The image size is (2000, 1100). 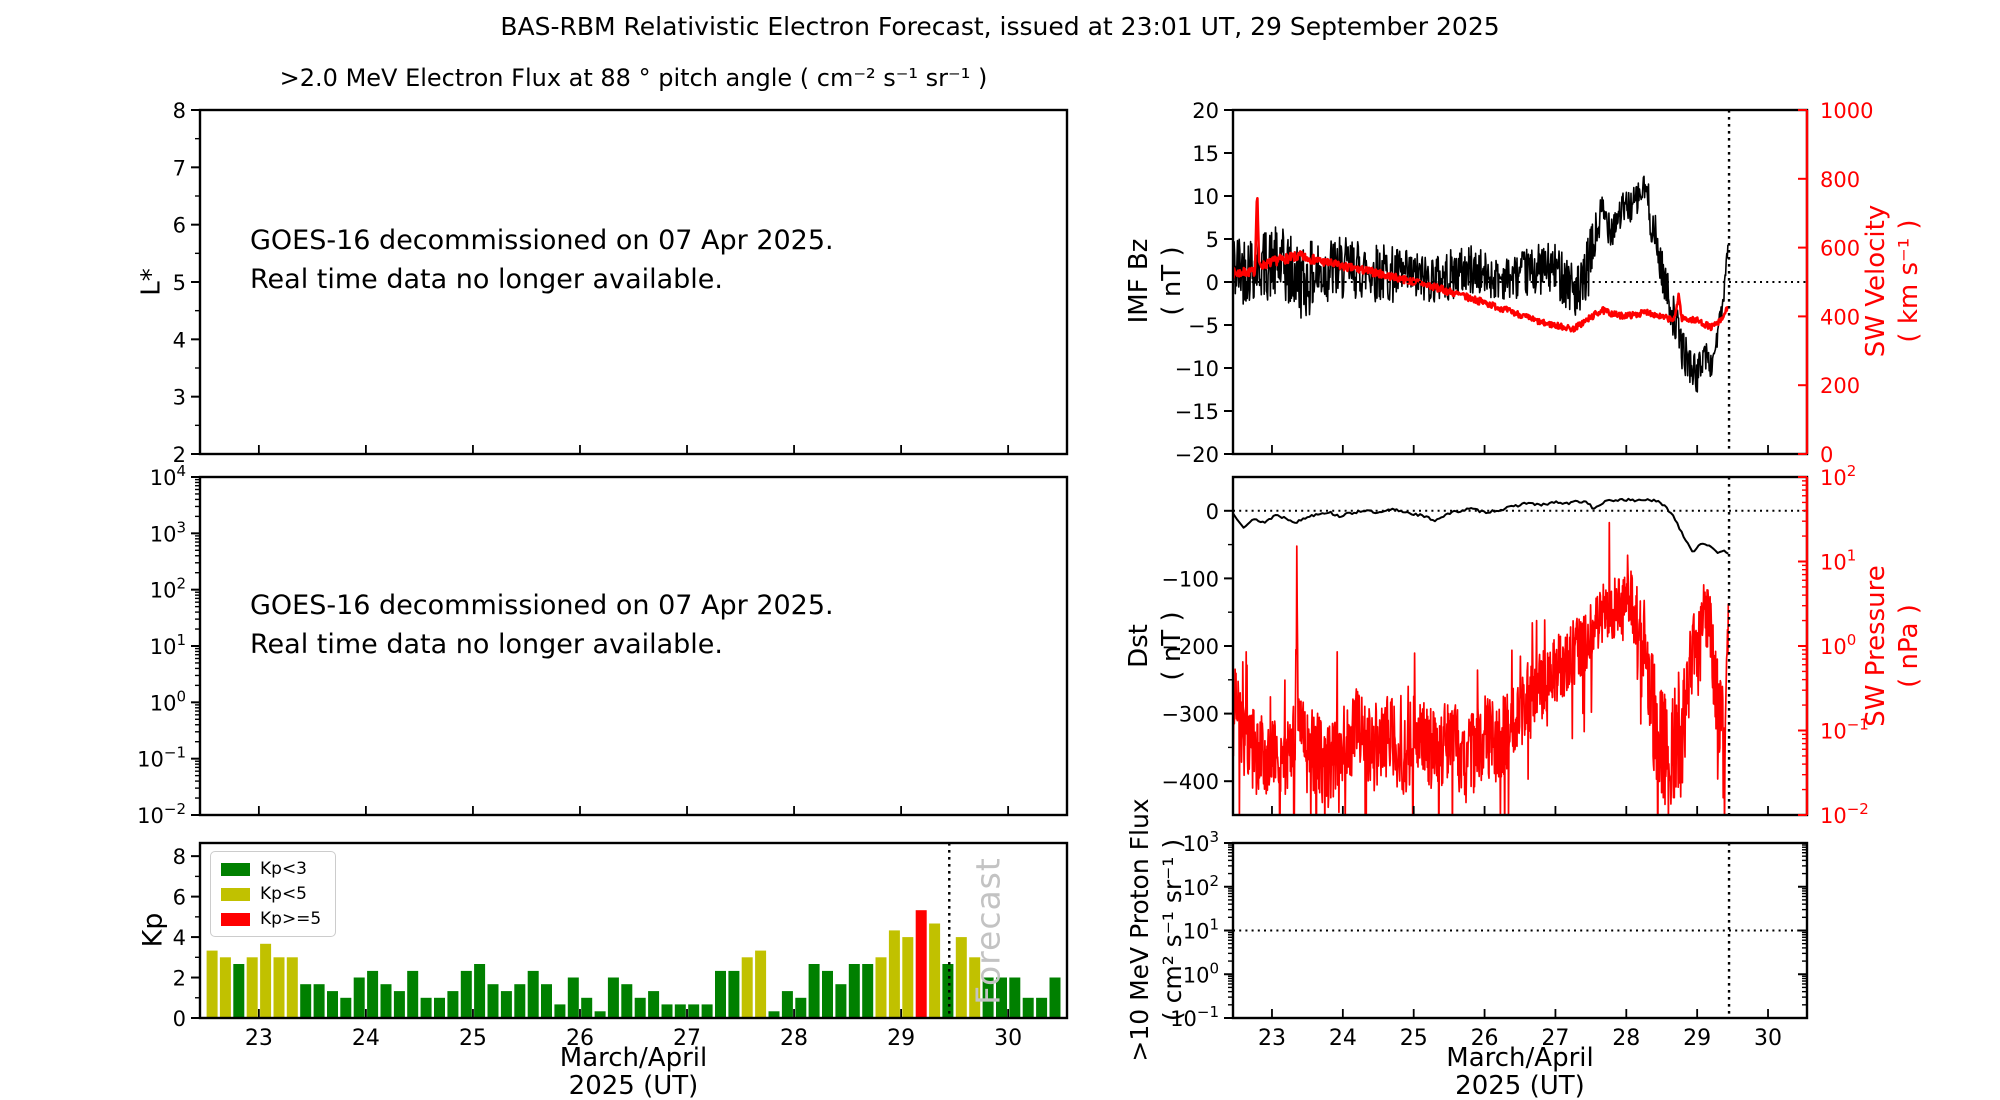 I want to click on kp-legend-item-high: Kp>=5, so click(x=271, y=919).